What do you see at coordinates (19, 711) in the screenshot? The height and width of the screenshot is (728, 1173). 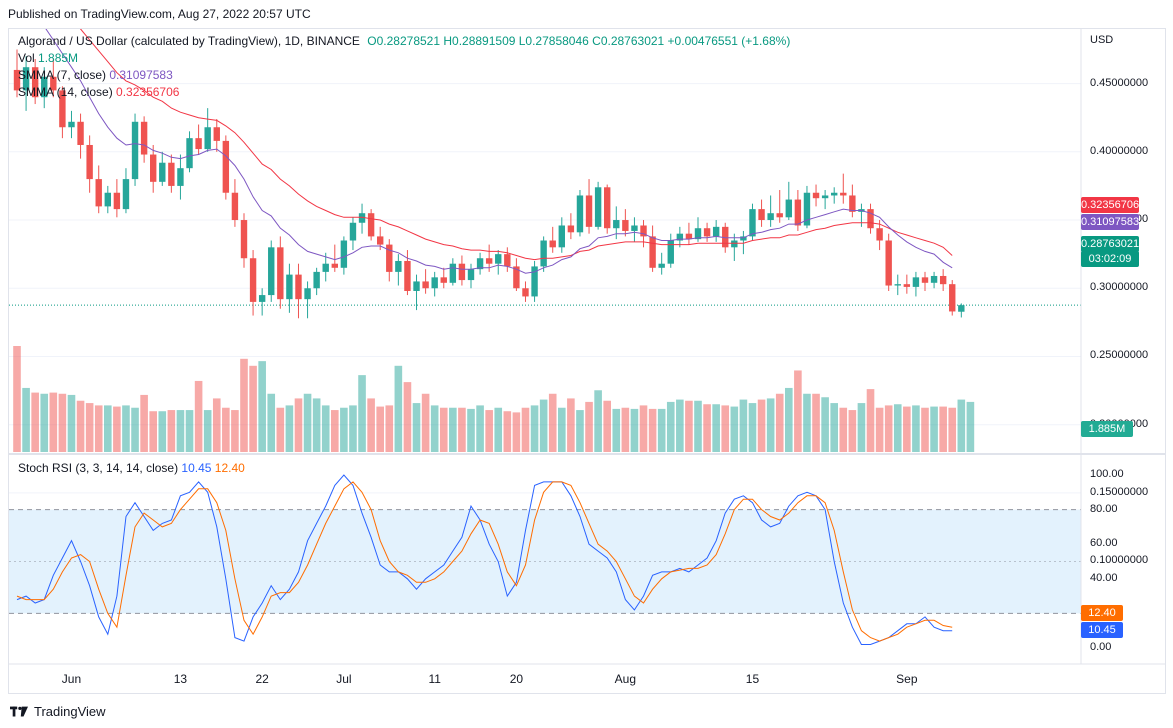 I see `tradingview-logo-icon` at bounding box center [19, 711].